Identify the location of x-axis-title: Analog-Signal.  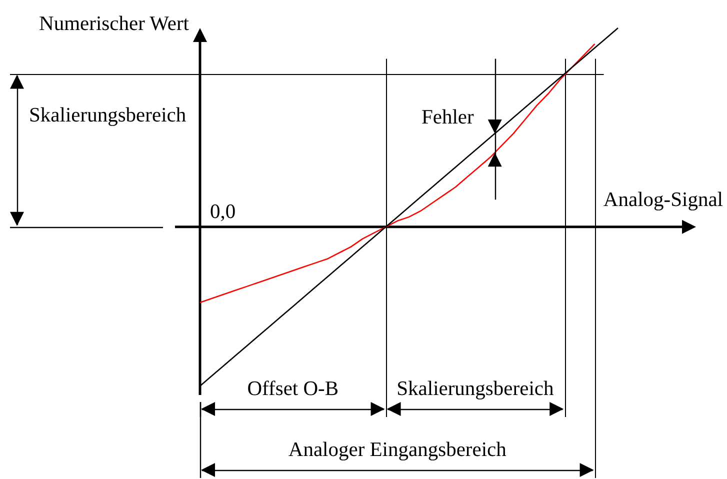
(663, 199).